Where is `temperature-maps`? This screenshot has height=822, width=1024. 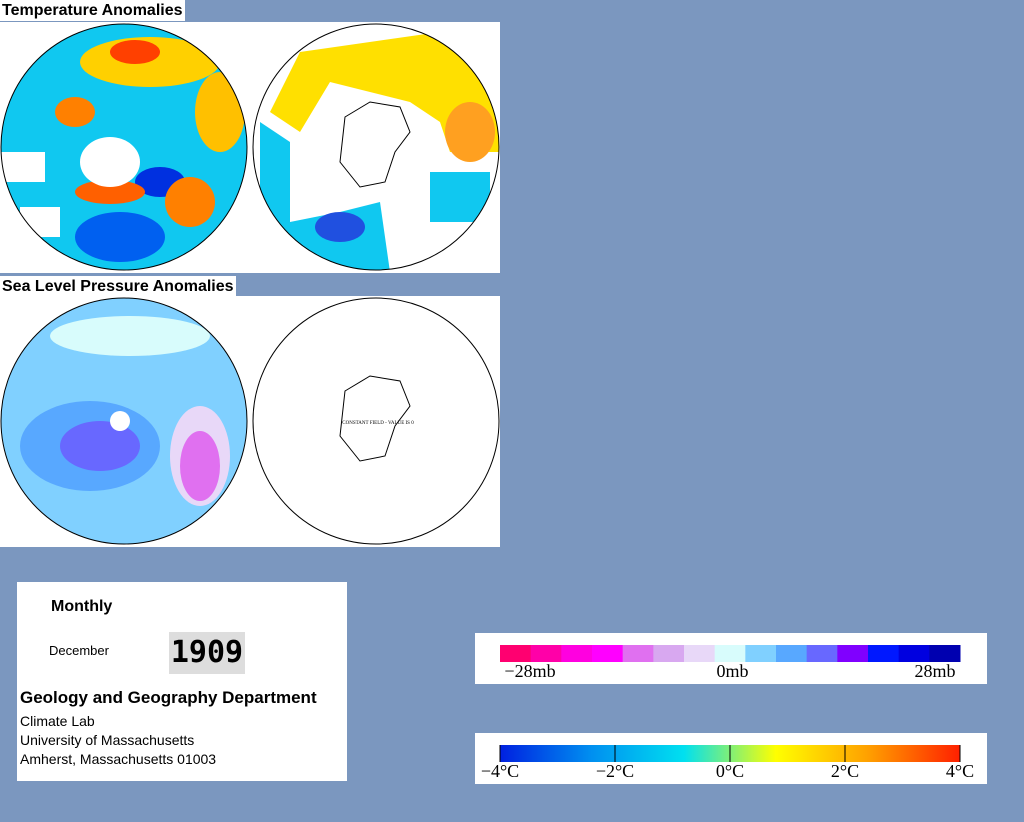
temperature-maps is located at coordinates (250, 147).